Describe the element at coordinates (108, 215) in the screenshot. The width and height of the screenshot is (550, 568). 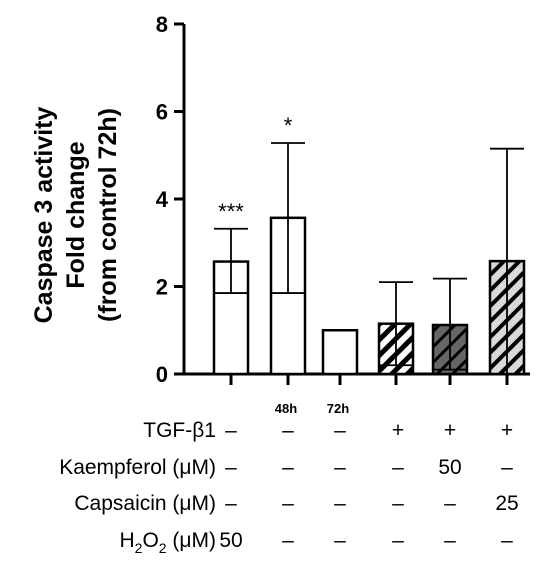
I see `y-axis-label-line-3: (from control 72h)` at that location.